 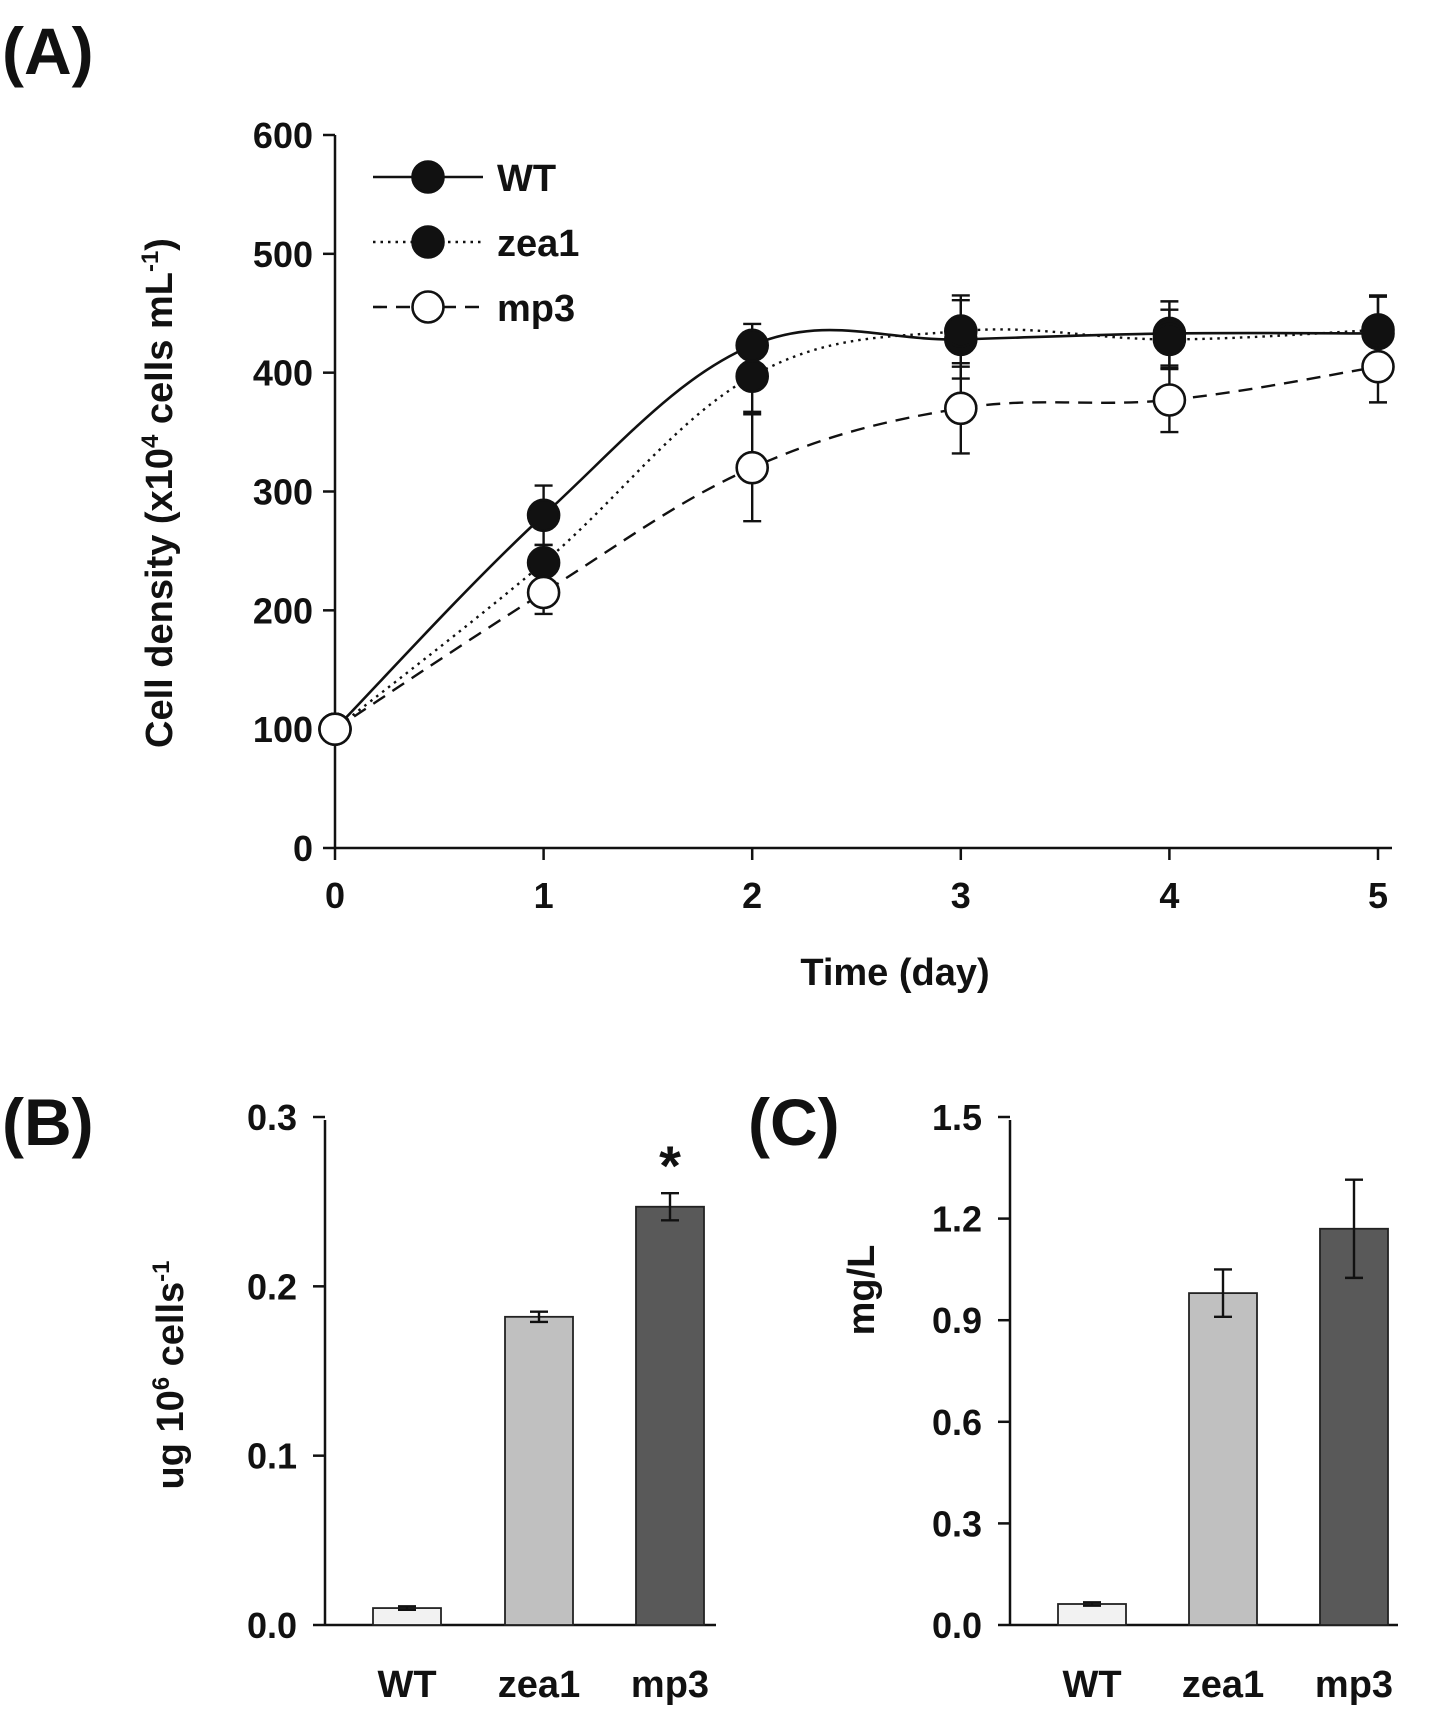 I want to click on panel-a-x-label: Time (day), so click(x=894, y=973).